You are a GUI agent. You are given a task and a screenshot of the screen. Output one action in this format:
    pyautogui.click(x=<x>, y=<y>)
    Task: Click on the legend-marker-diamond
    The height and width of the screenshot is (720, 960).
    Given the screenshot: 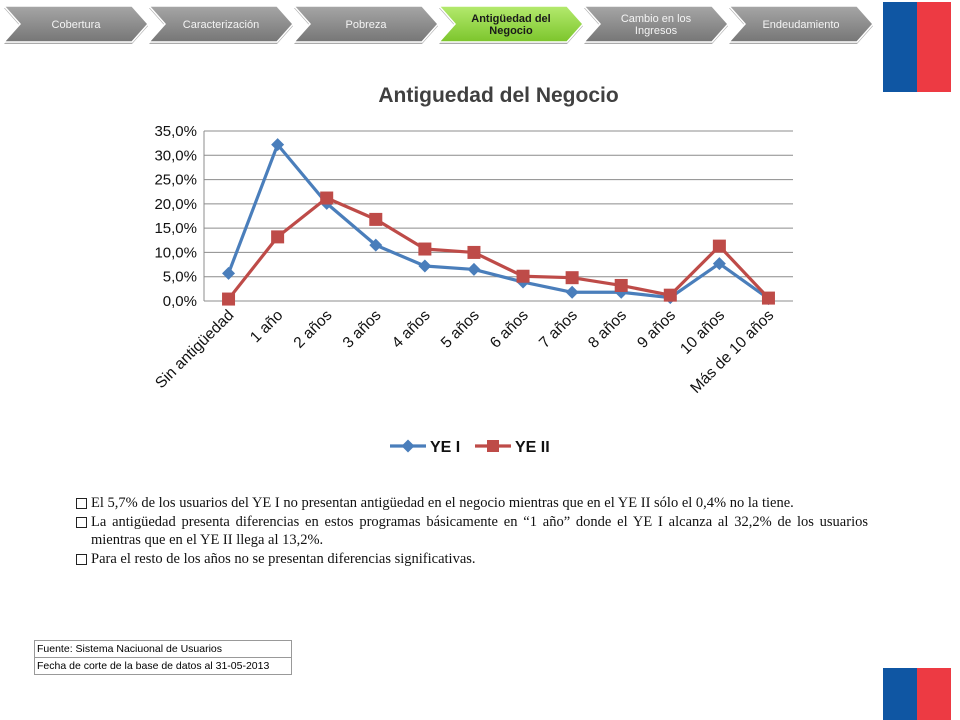 What is the action you would take?
    pyautogui.click(x=408, y=446)
    